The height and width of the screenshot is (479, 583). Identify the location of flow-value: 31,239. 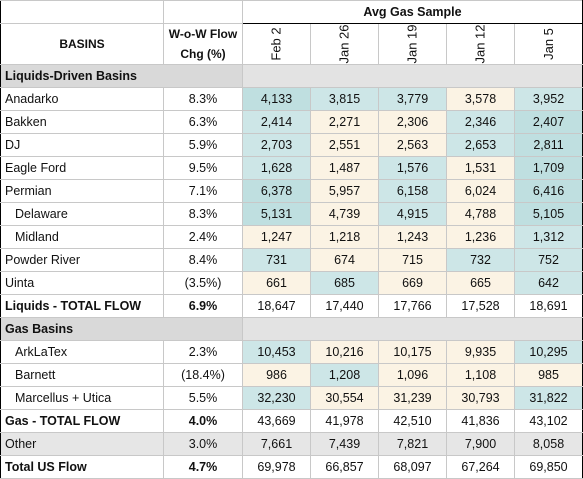
(412, 398).